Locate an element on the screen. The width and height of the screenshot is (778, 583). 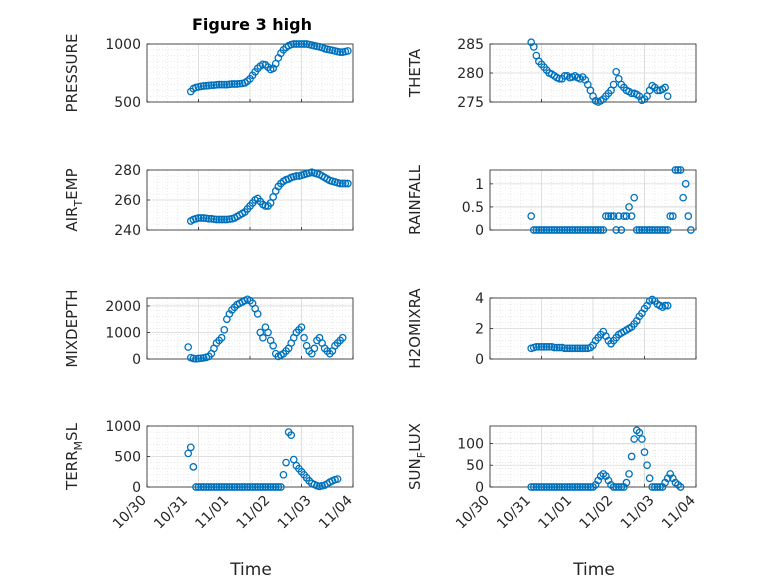
x-tick-label: 11/01 is located at coordinates (555, 513).